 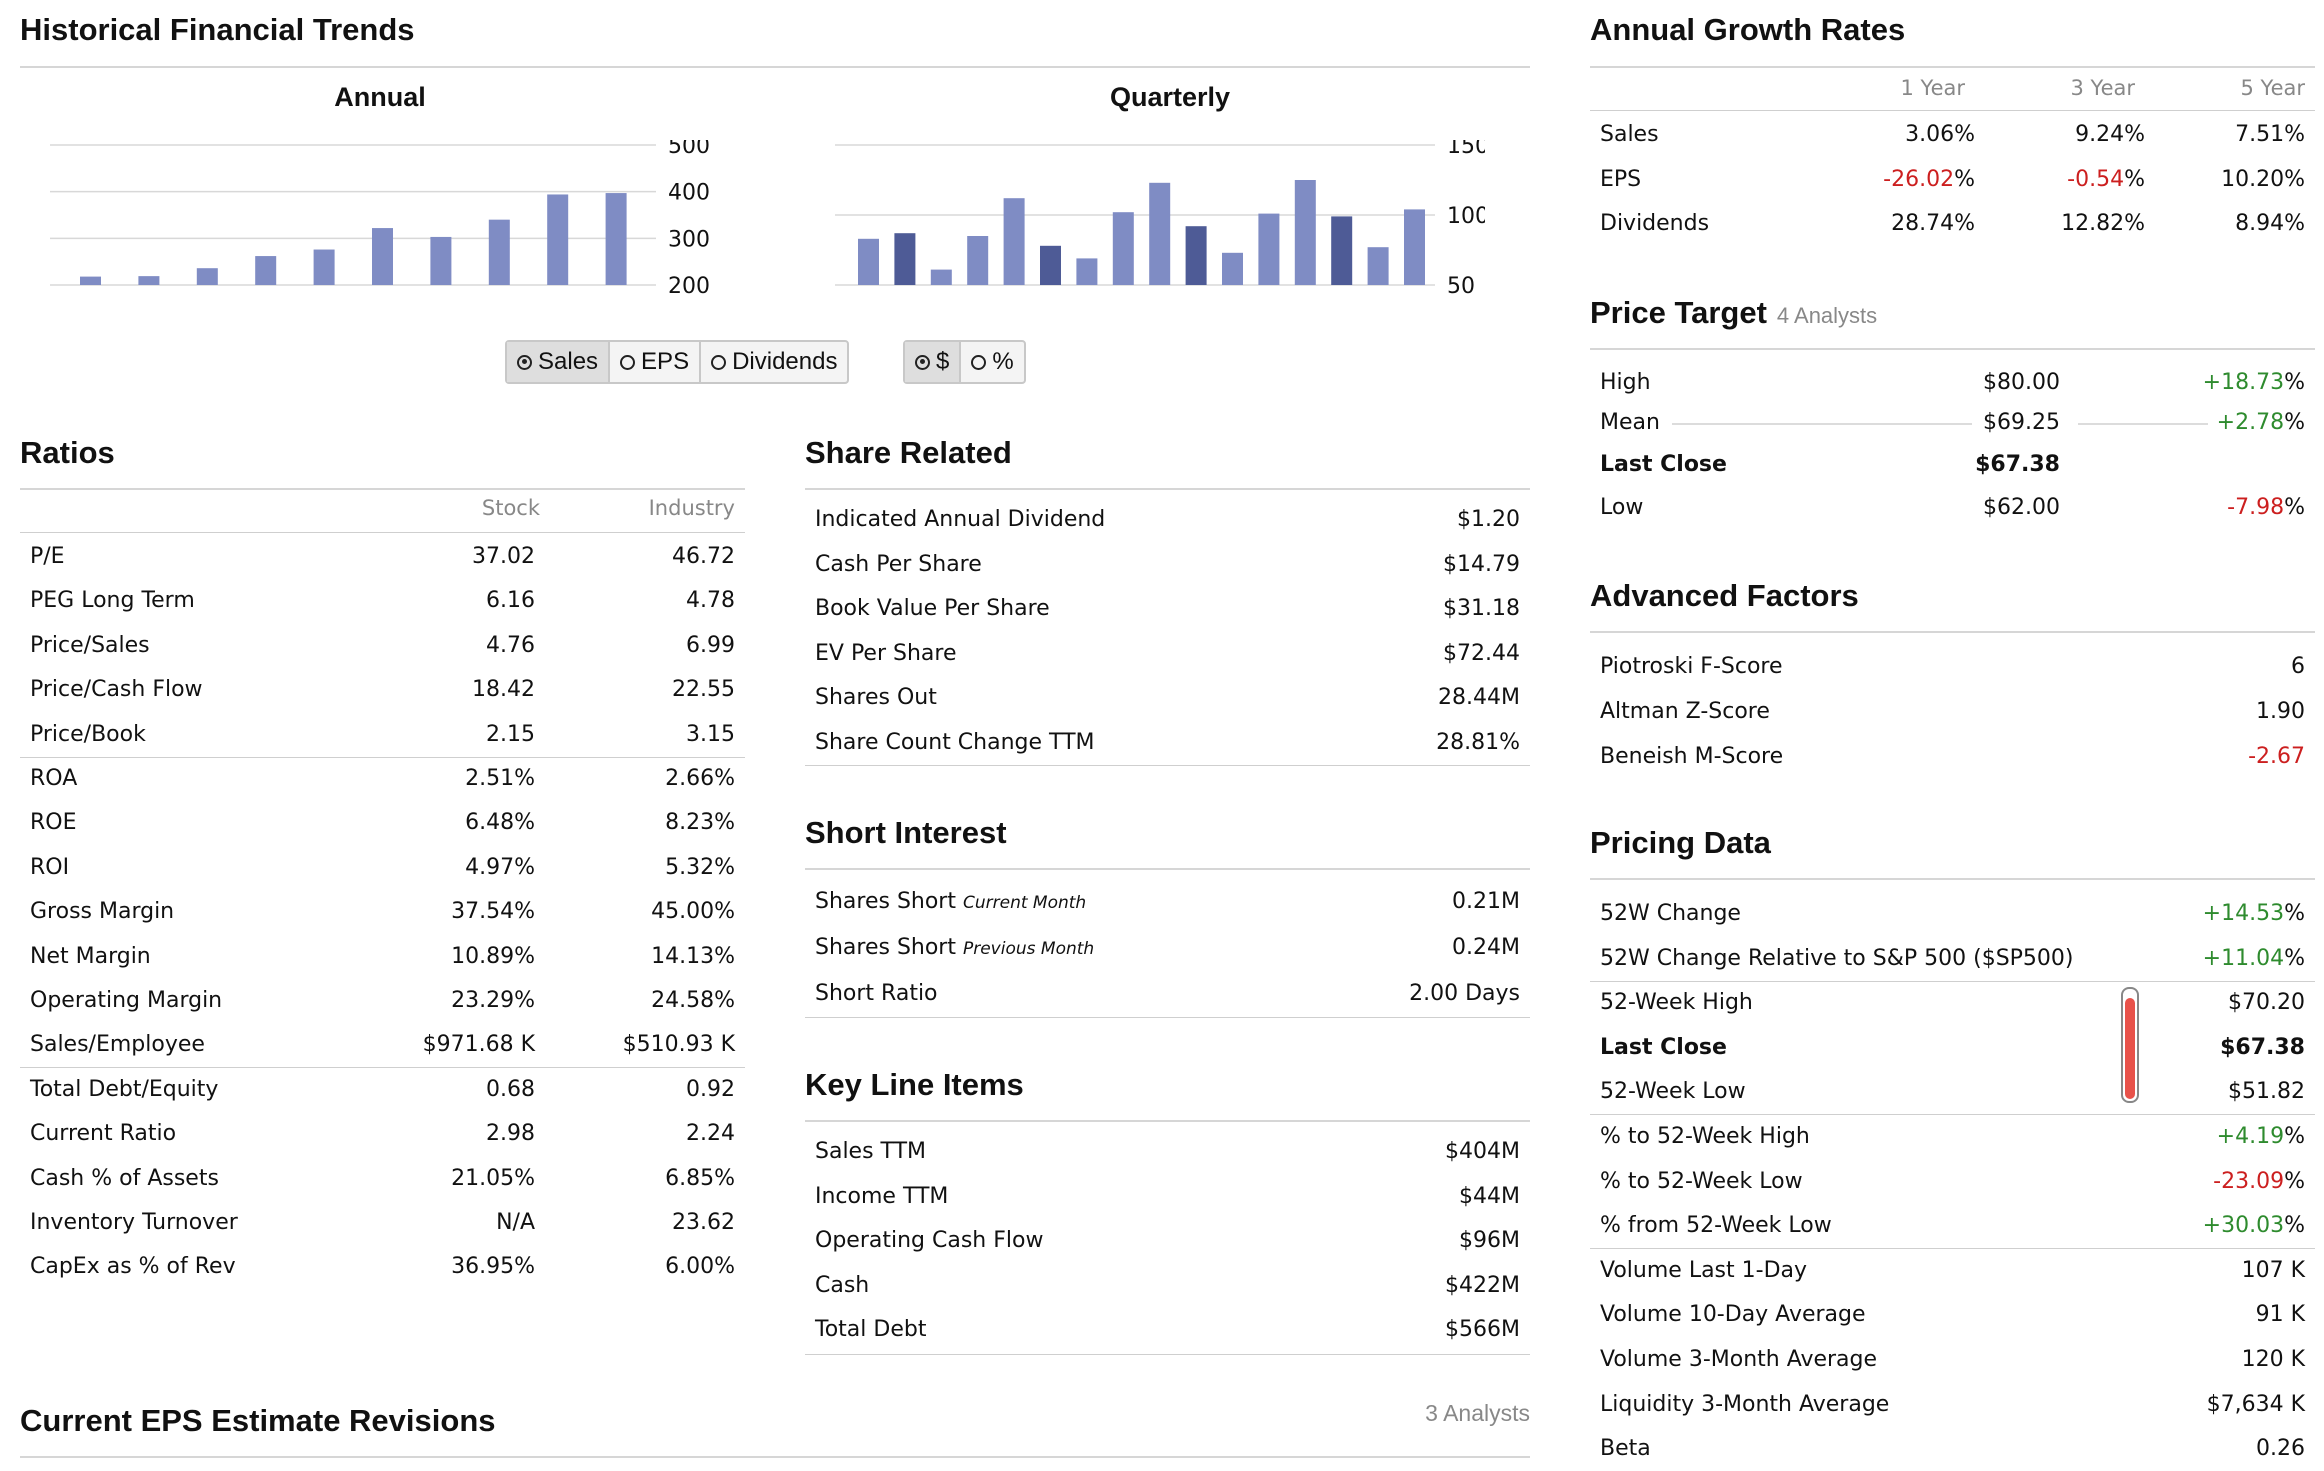 I want to click on share-related-row: EV Per Share $72.44, so click(x=1167, y=654).